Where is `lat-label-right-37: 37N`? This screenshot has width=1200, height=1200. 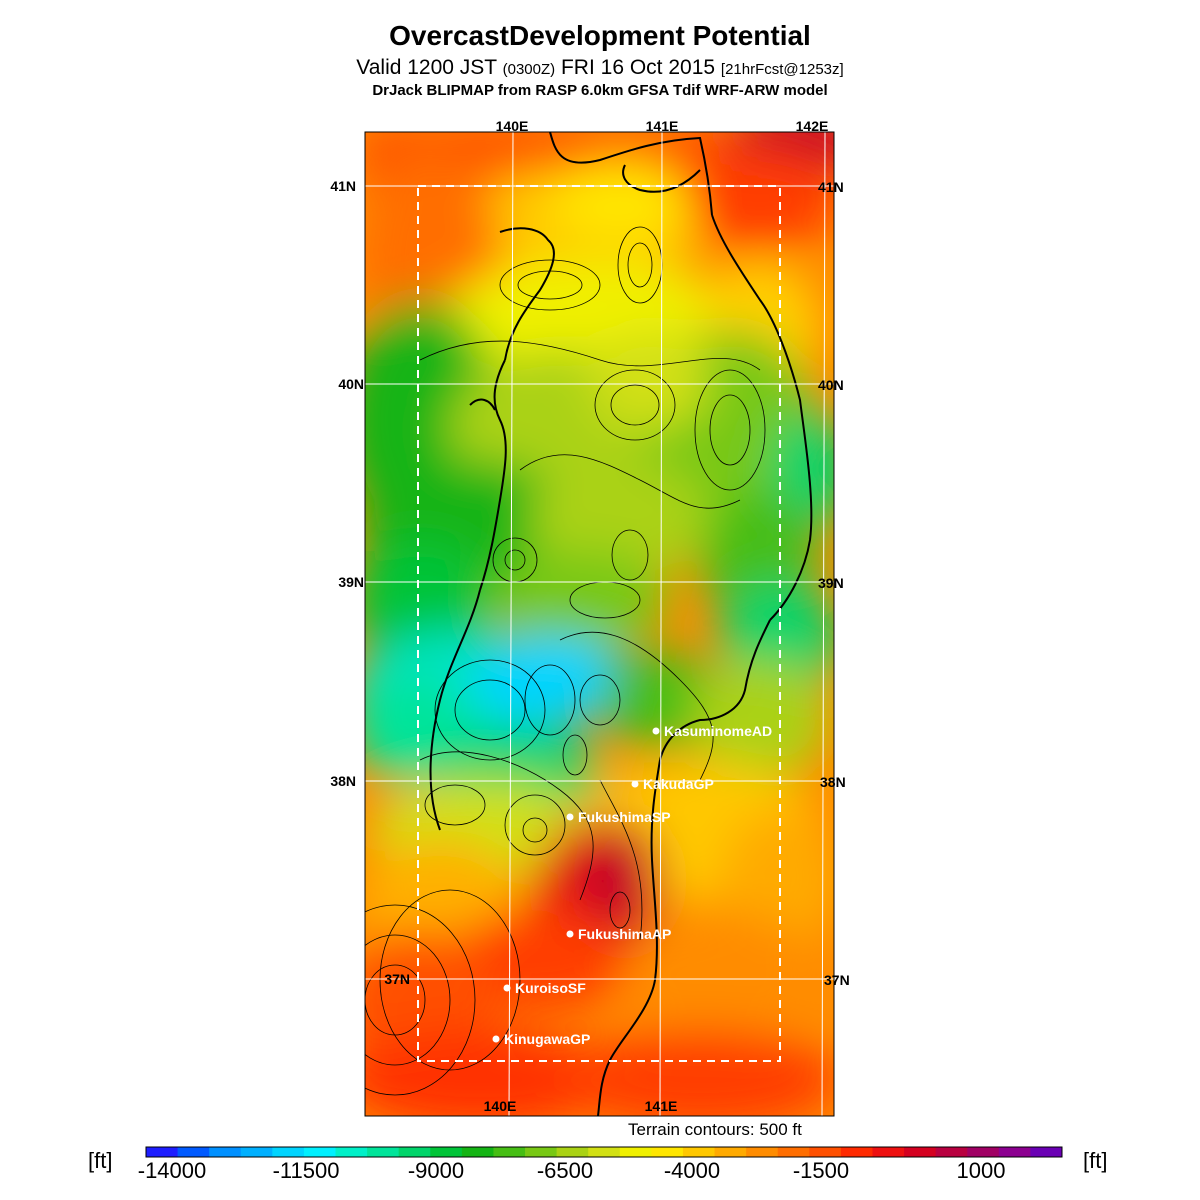 lat-label-right-37: 37N is located at coordinates (837, 980).